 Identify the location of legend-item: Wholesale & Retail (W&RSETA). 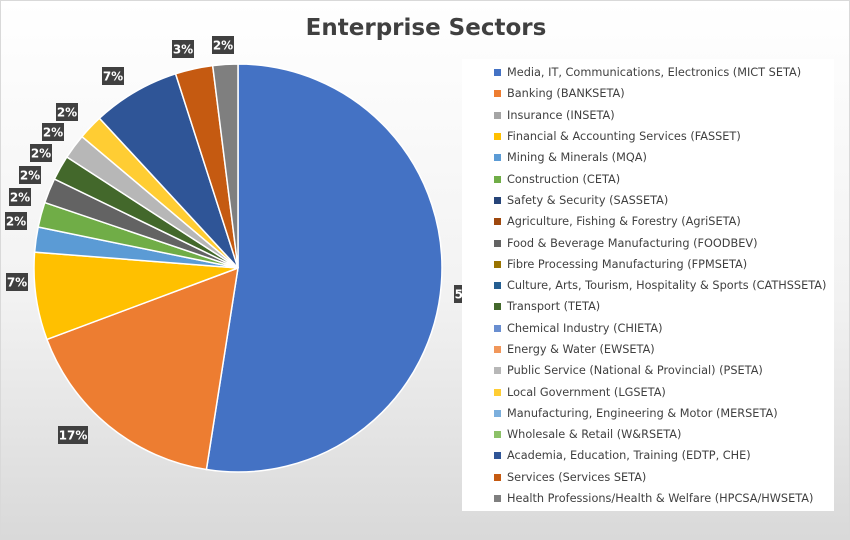
(664, 434).